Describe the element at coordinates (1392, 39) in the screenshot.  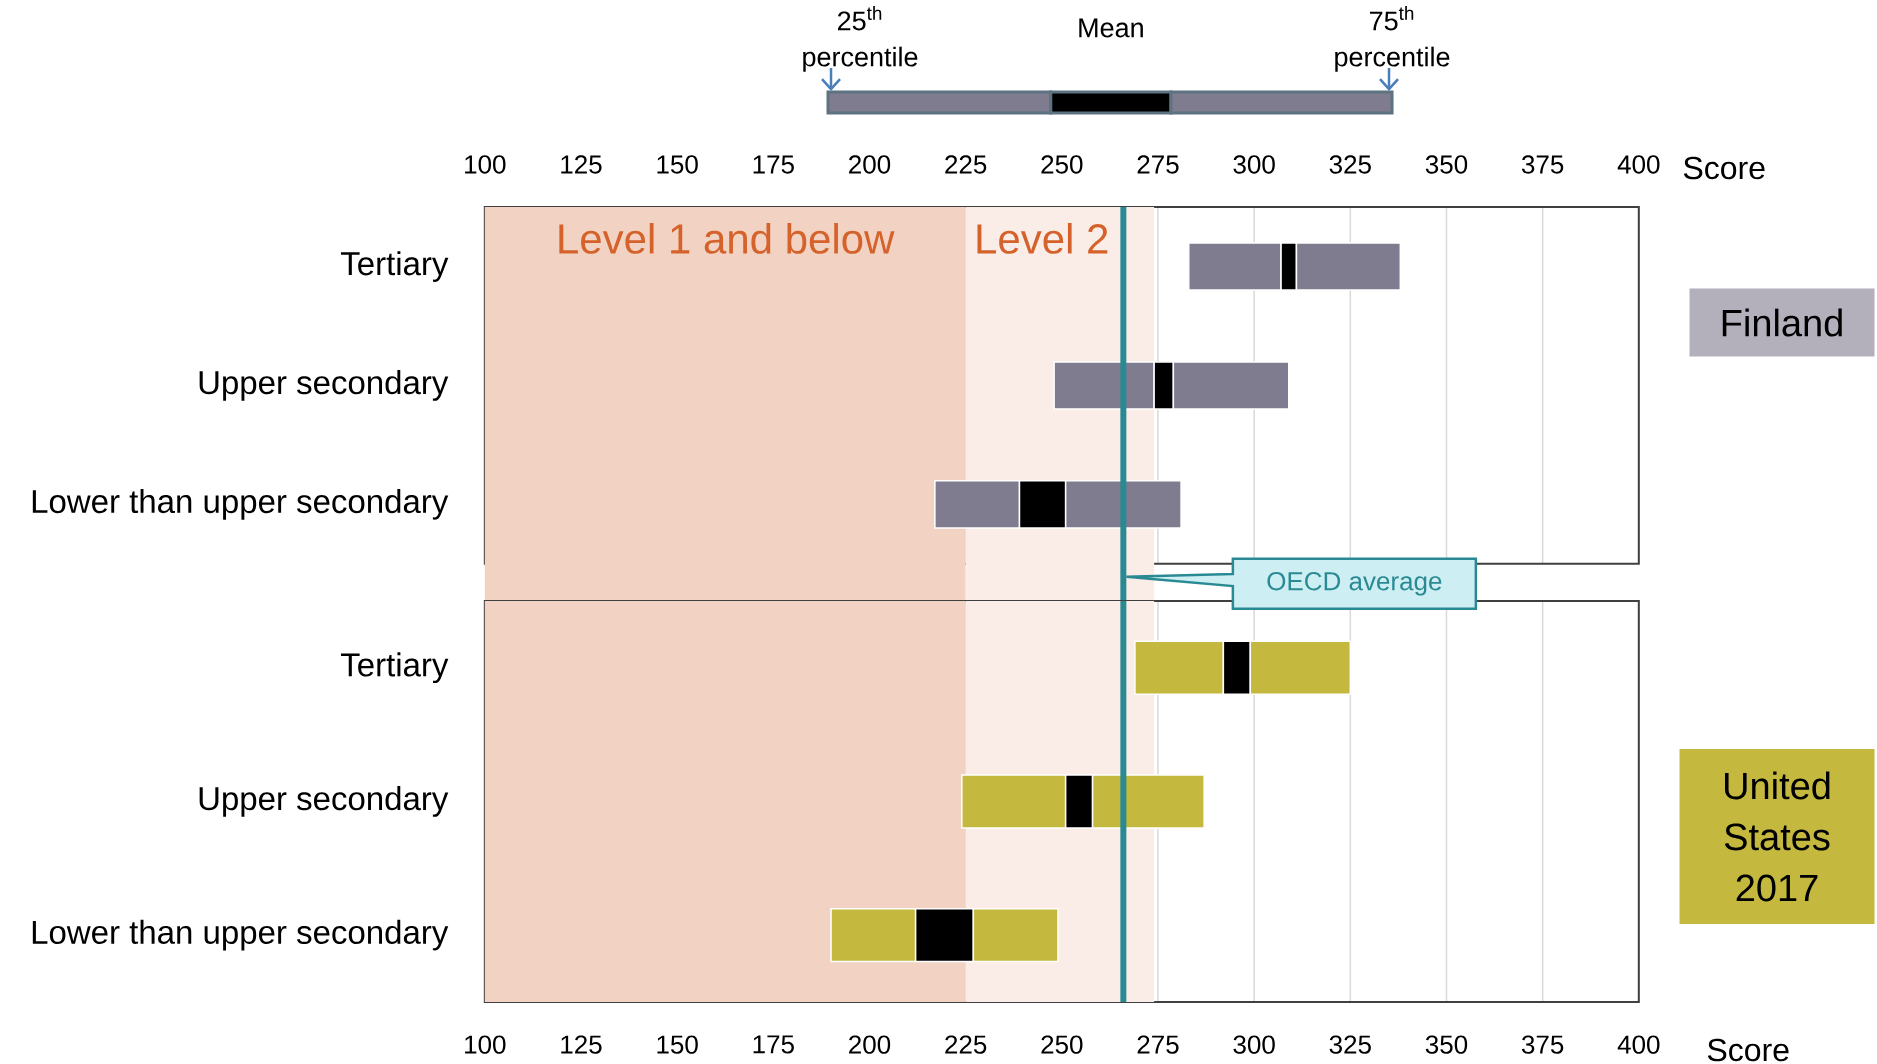
I see `text: 75$^{th}$ percentile` at that location.